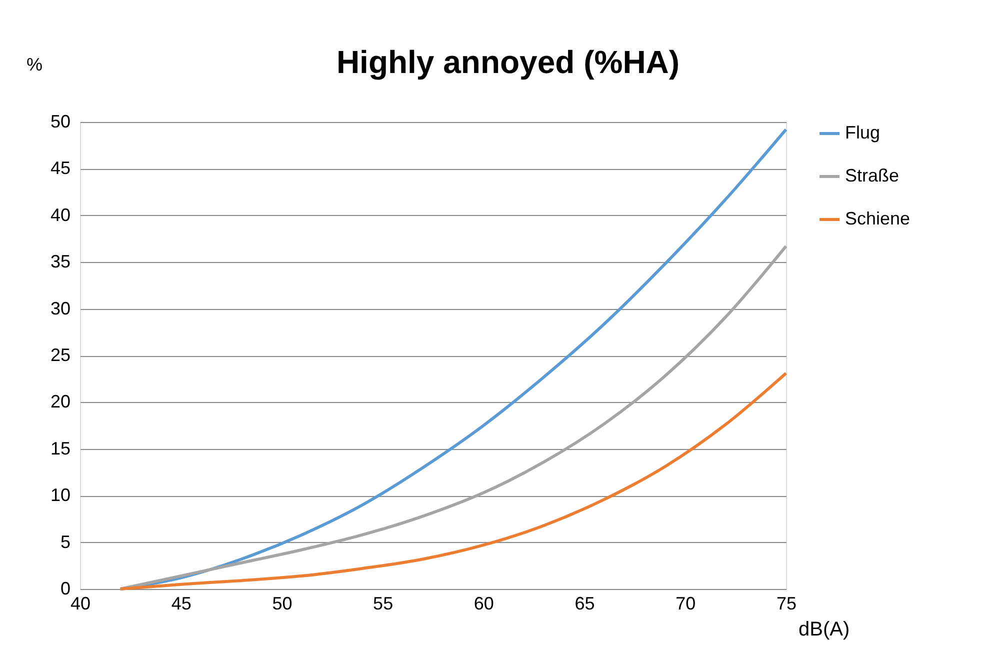  What do you see at coordinates (34, 64) in the screenshot?
I see `y-axis-title: %` at bounding box center [34, 64].